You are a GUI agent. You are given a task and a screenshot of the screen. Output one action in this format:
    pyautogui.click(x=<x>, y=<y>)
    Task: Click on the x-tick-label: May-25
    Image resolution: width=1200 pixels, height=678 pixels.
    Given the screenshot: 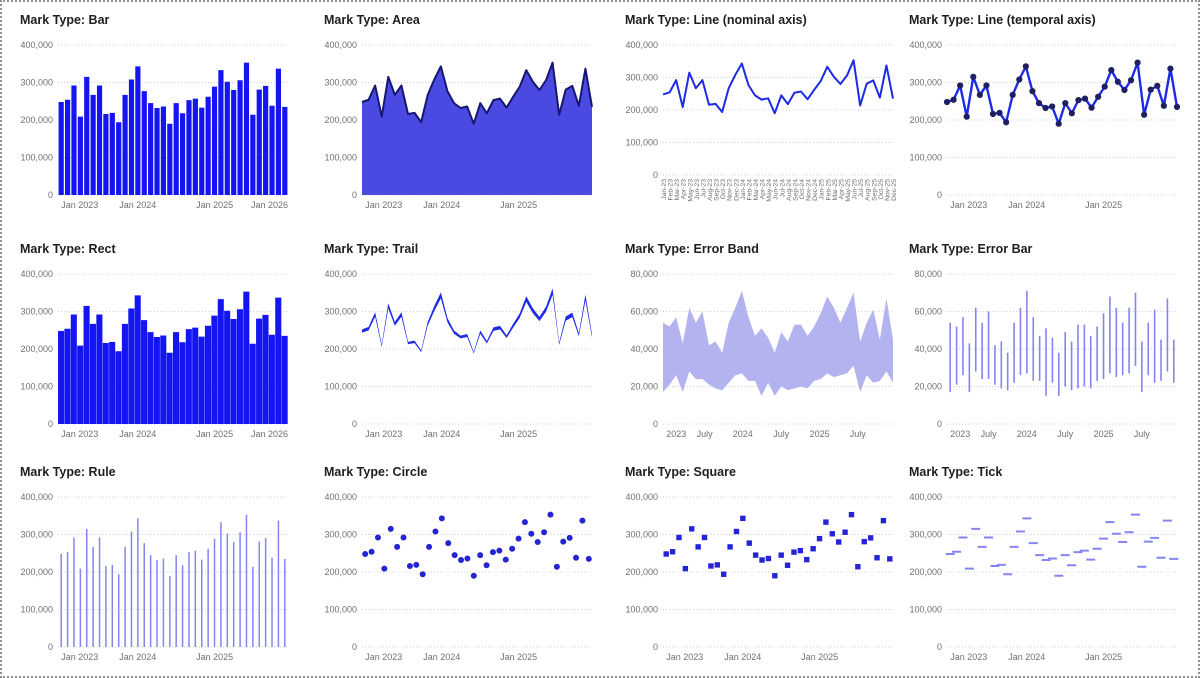 What is the action you would take?
    pyautogui.click(x=848, y=190)
    